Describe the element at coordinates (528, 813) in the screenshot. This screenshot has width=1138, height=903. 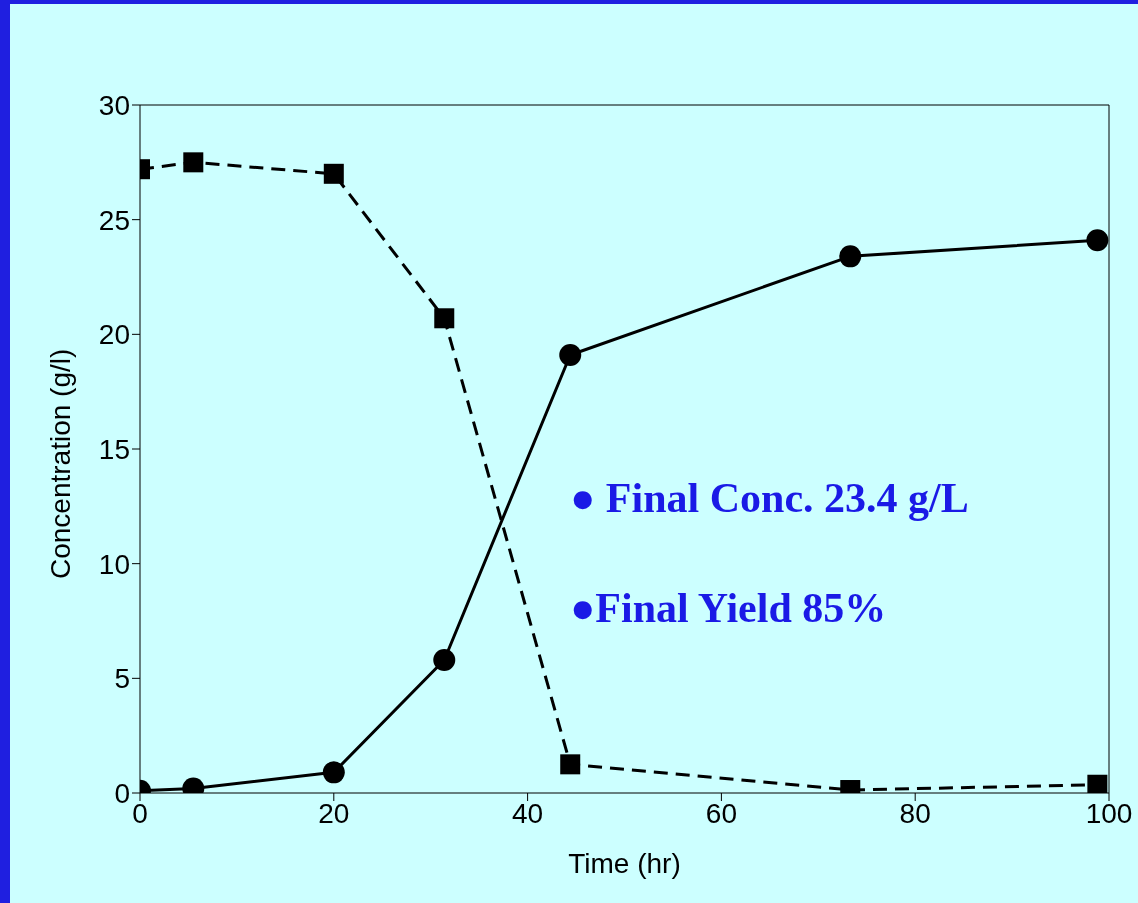
I see `x-tick-label: 40` at that location.